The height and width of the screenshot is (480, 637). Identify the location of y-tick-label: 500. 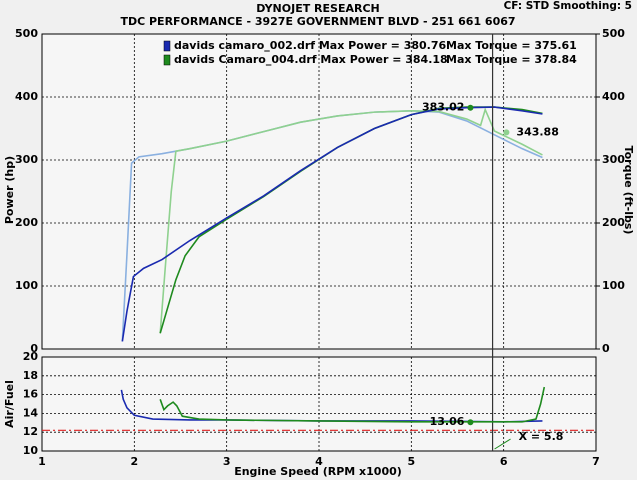
(26, 33).